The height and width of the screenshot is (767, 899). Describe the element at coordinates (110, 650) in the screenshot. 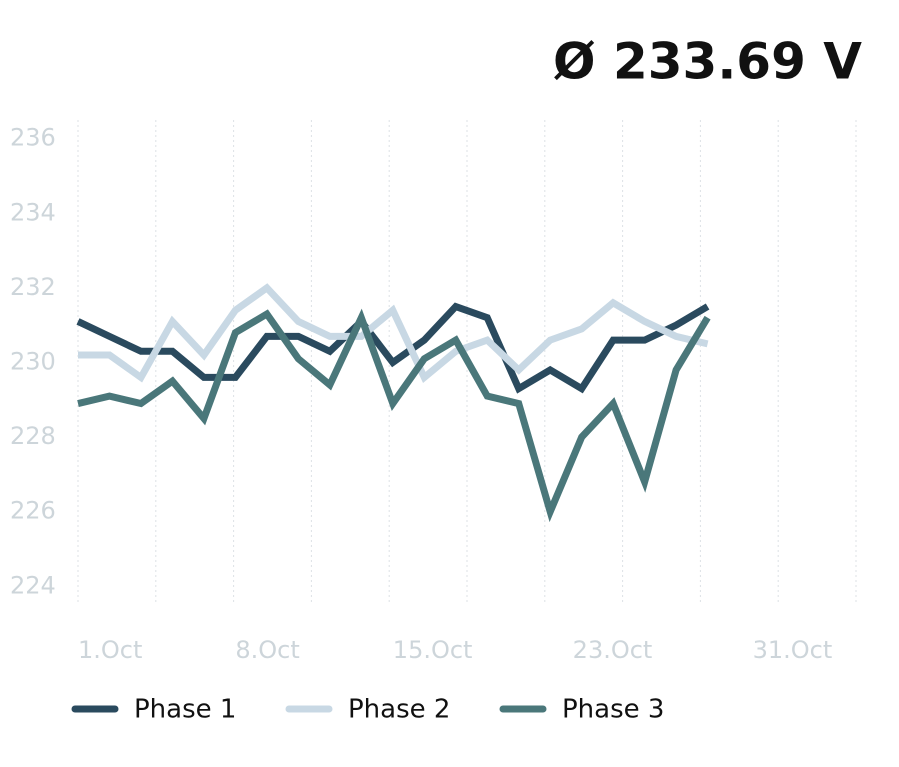

I see `x-tick-label: 1.Oct` at that location.